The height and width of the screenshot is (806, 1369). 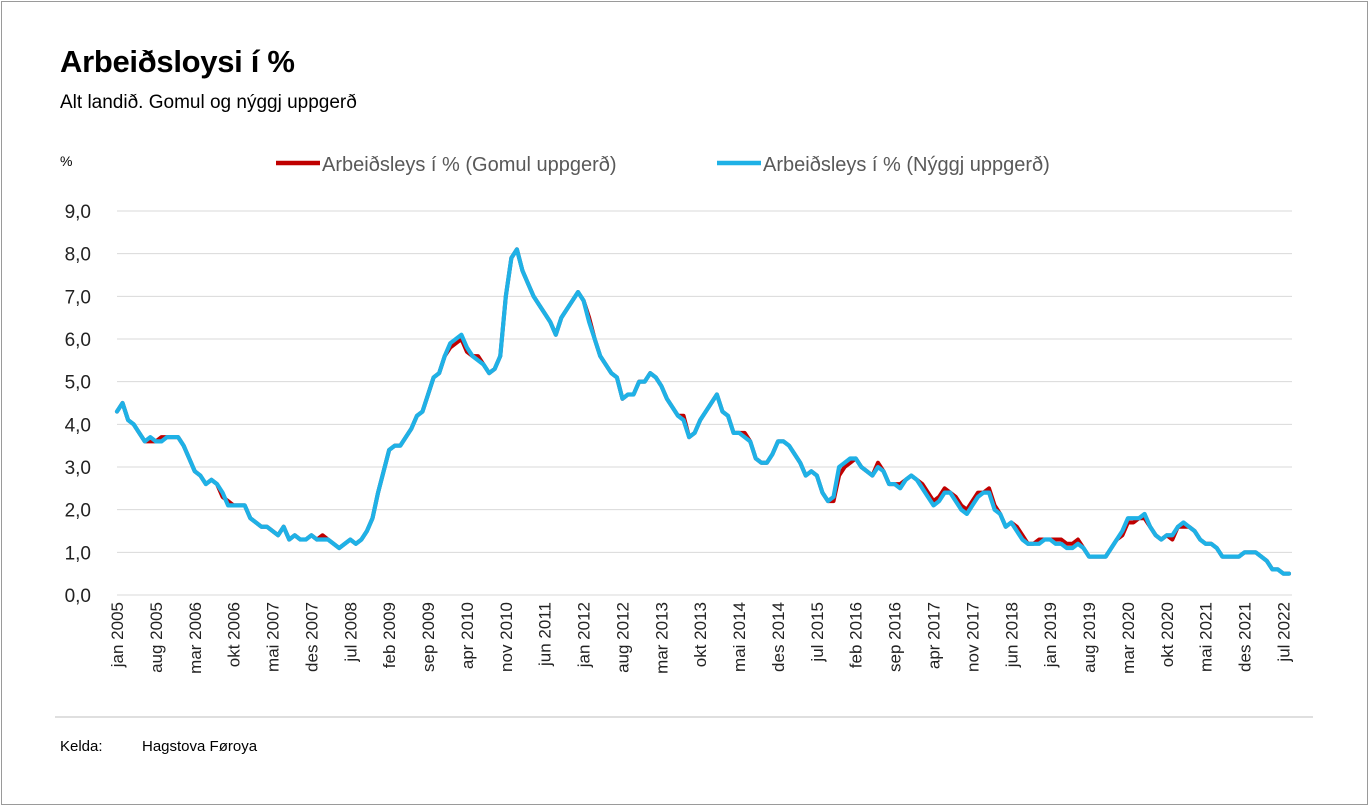 What do you see at coordinates (895, 637) in the screenshot?
I see `x-tick-label: sep 2016` at bounding box center [895, 637].